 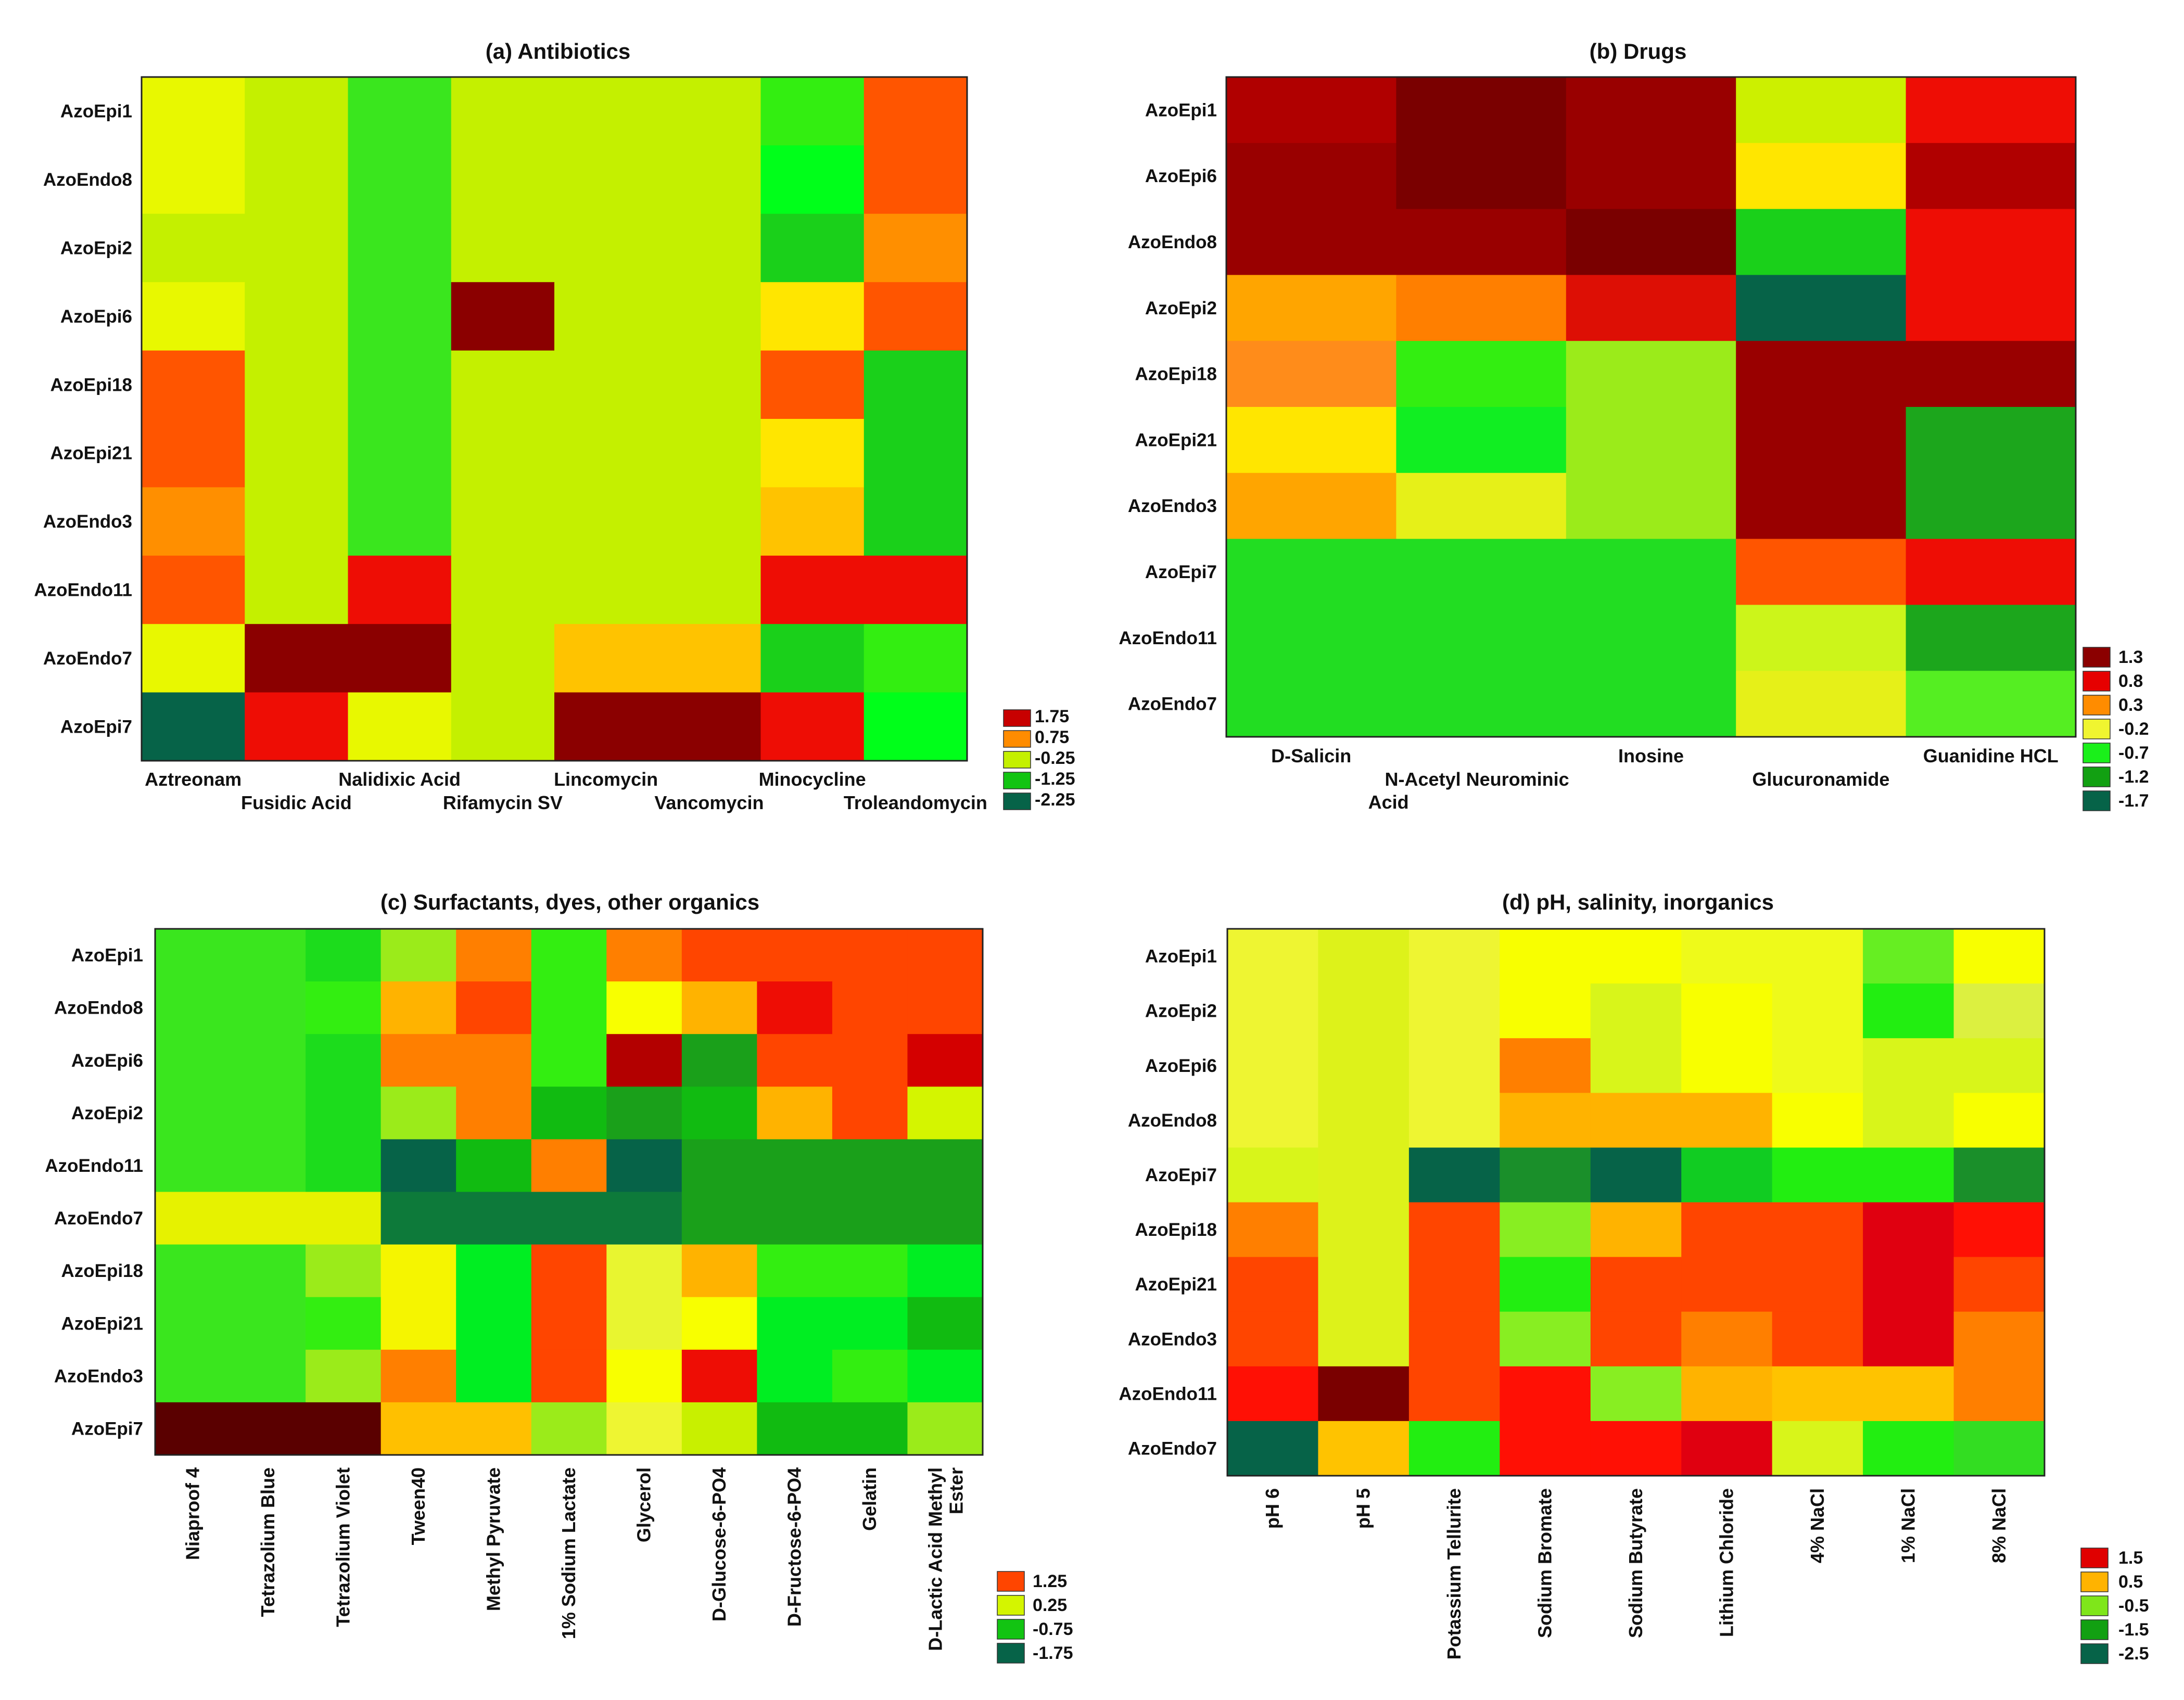 What do you see at coordinates (2134, 753) in the screenshot?
I see `legend-label: -0.7` at bounding box center [2134, 753].